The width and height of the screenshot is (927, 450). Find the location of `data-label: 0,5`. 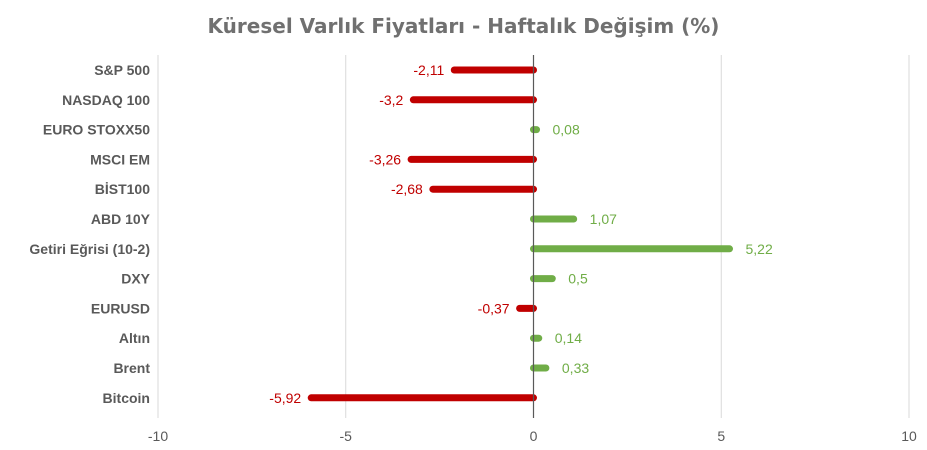

data-label: 0,5 is located at coordinates (578, 279).